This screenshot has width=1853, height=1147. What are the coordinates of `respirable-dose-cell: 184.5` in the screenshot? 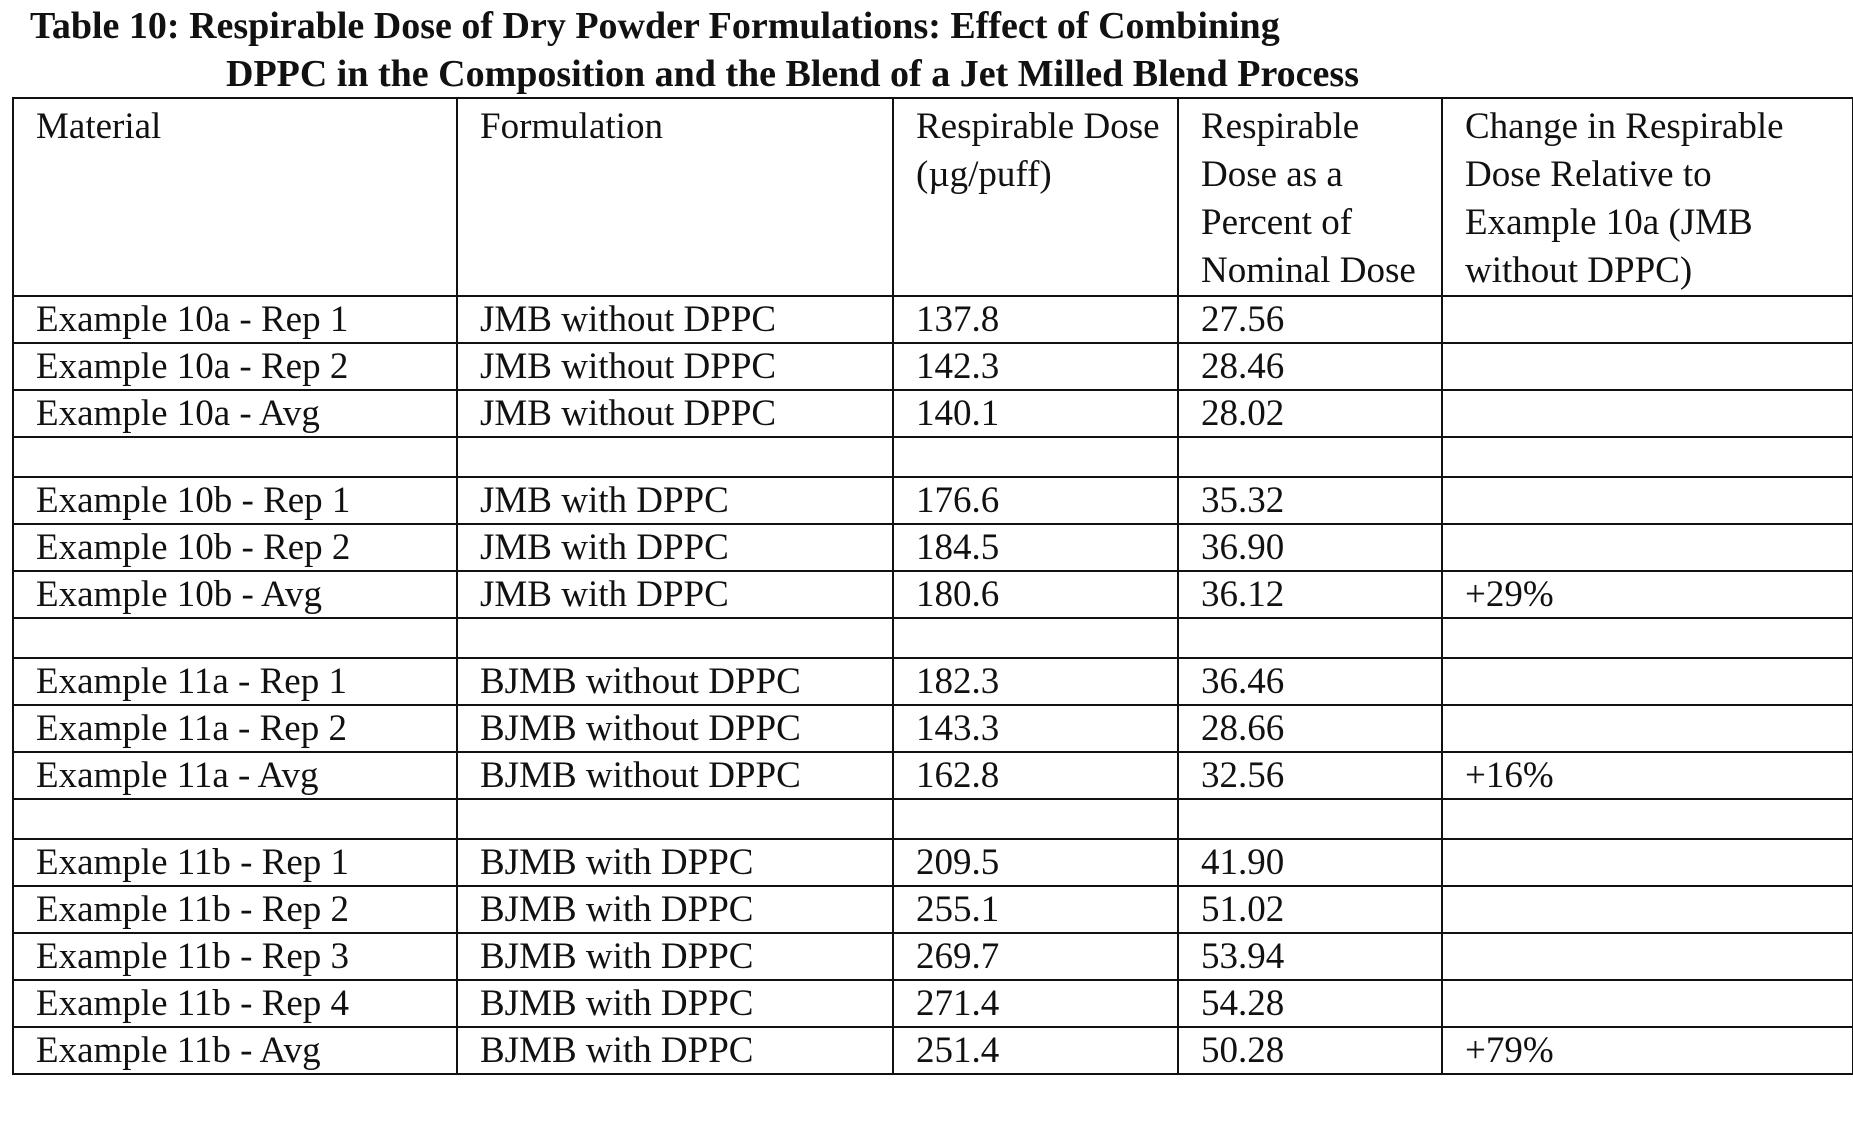 It's located at (1035, 547).